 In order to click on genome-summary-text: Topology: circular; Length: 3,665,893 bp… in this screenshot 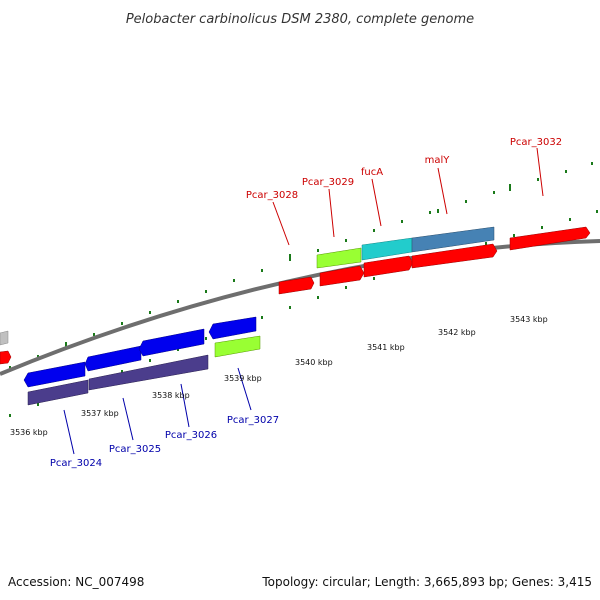, I will do `click(426, 582)`.